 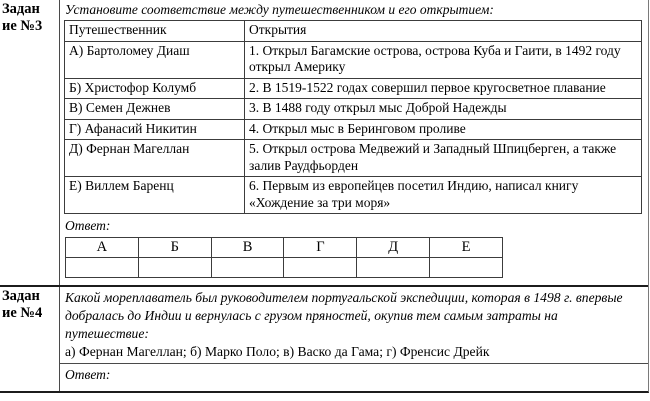 I want to click on task4-label-line2: ие №4, so click(x=22, y=313).